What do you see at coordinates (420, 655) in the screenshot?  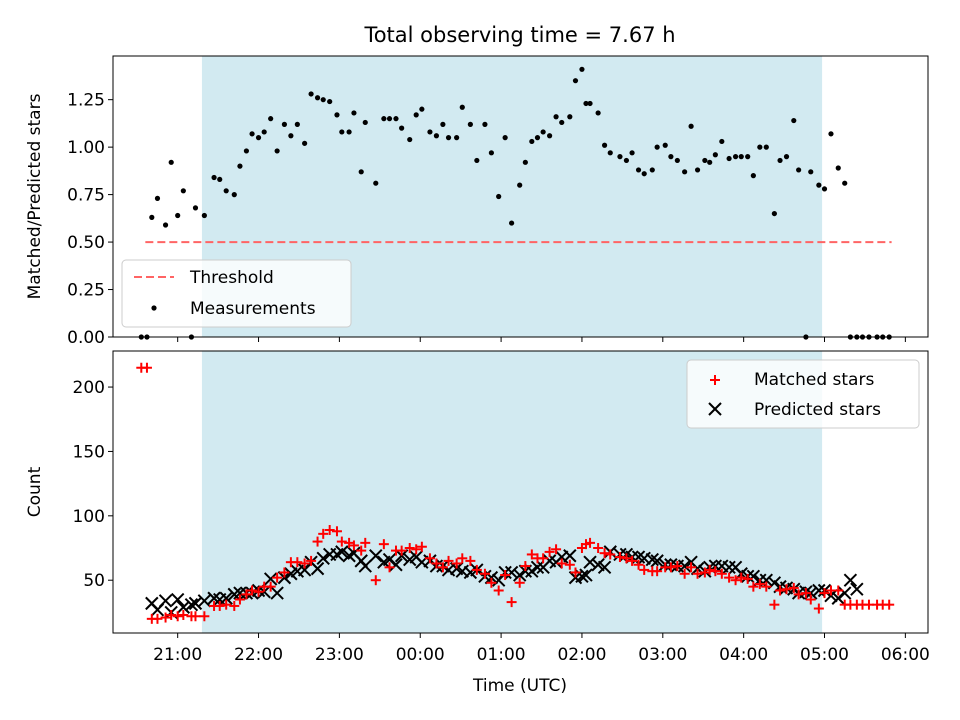 I see `x-tick-label: 00:00` at bounding box center [420, 655].